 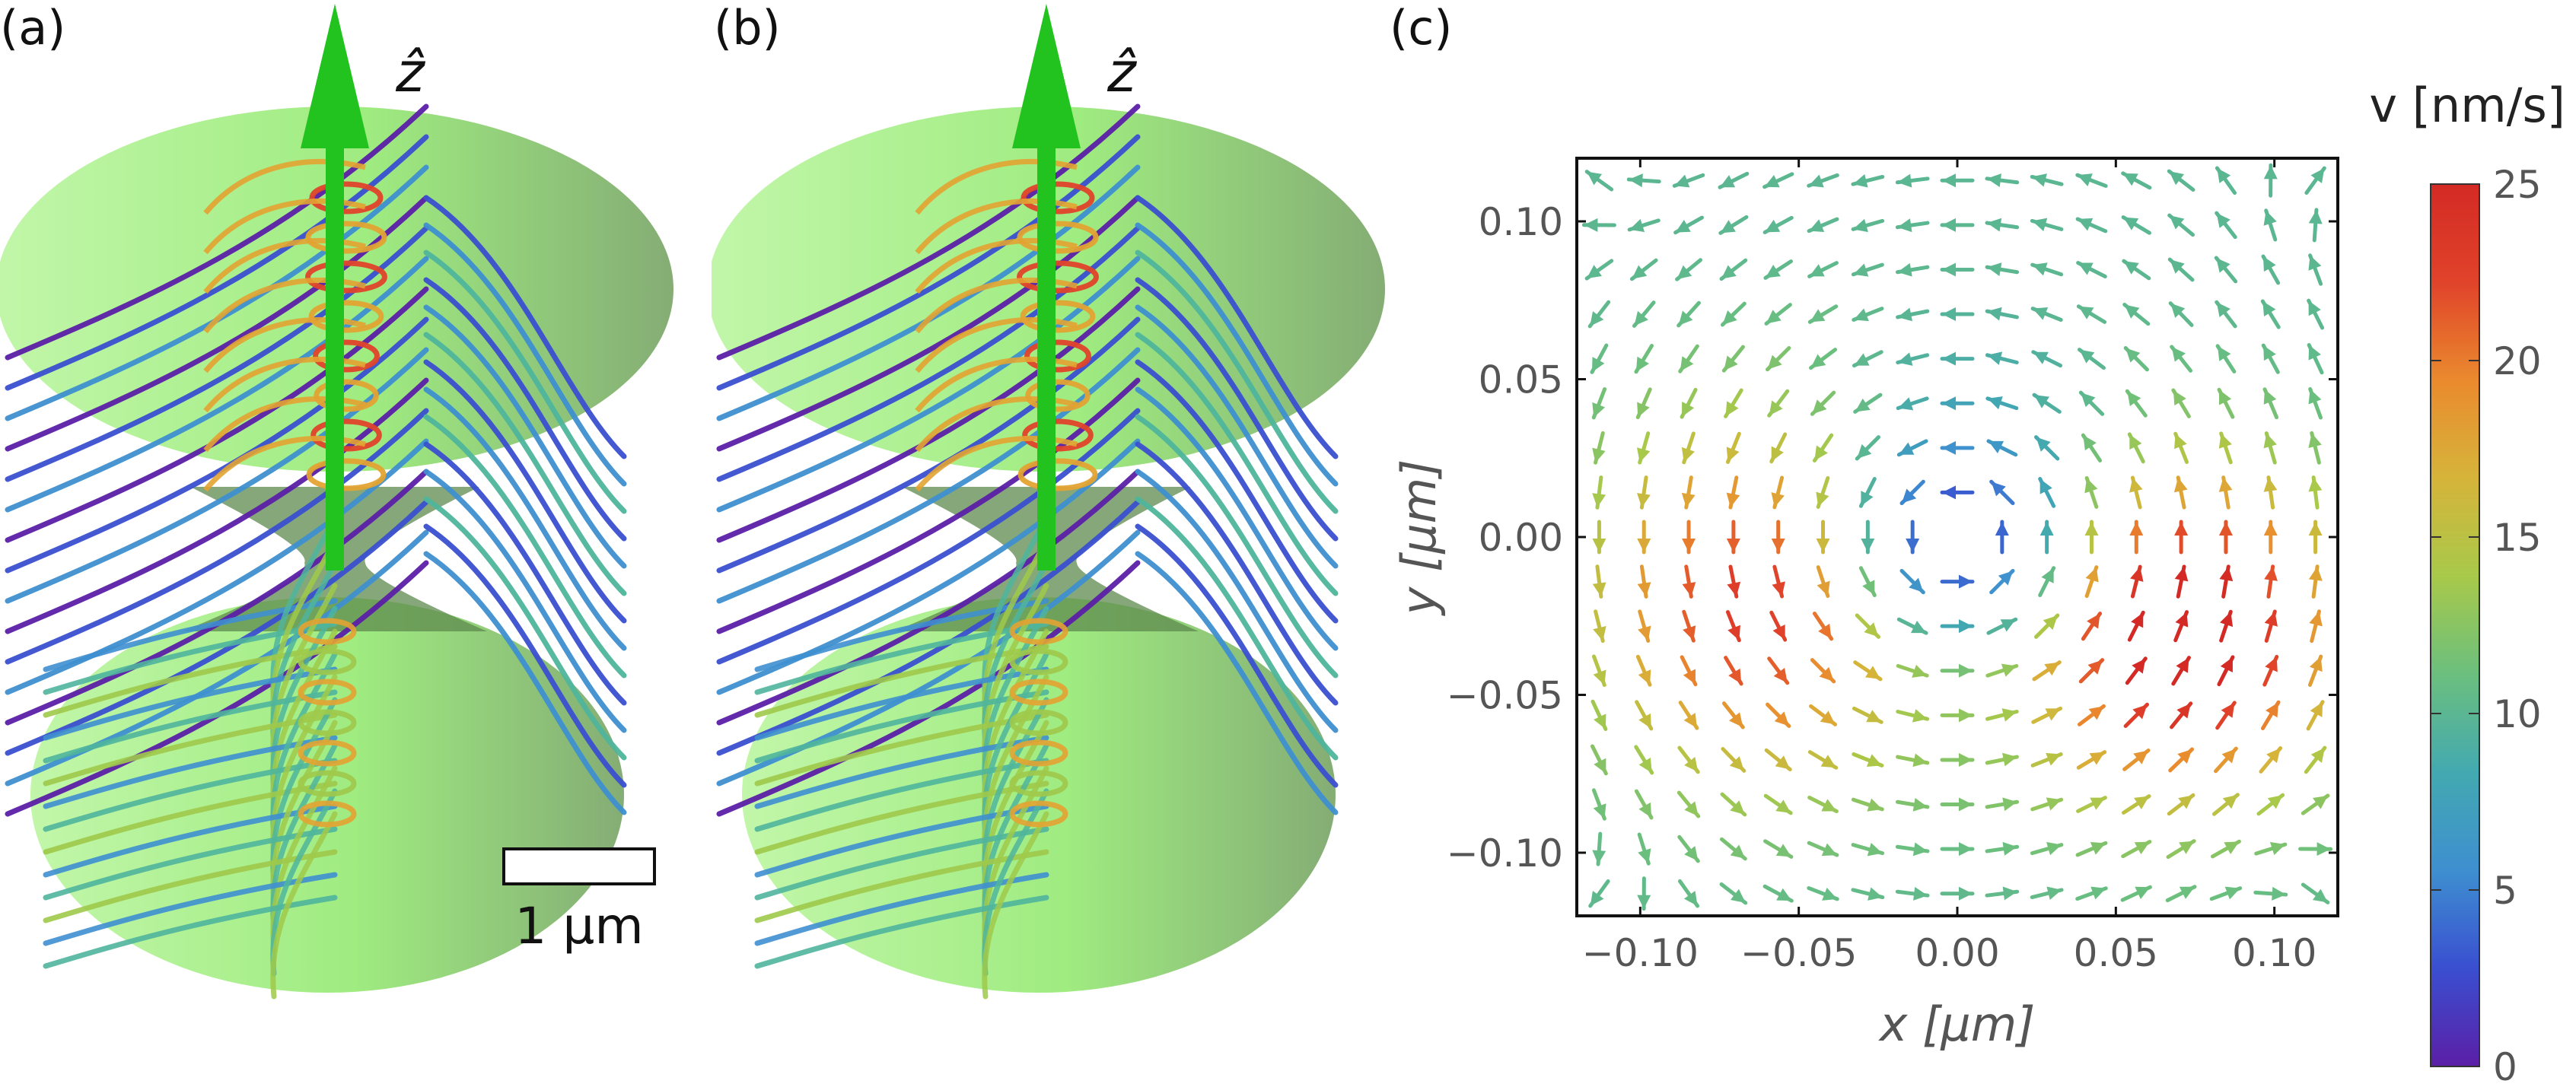 I want to click on y-tick-label: 0.05, so click(x=1521, y=380).